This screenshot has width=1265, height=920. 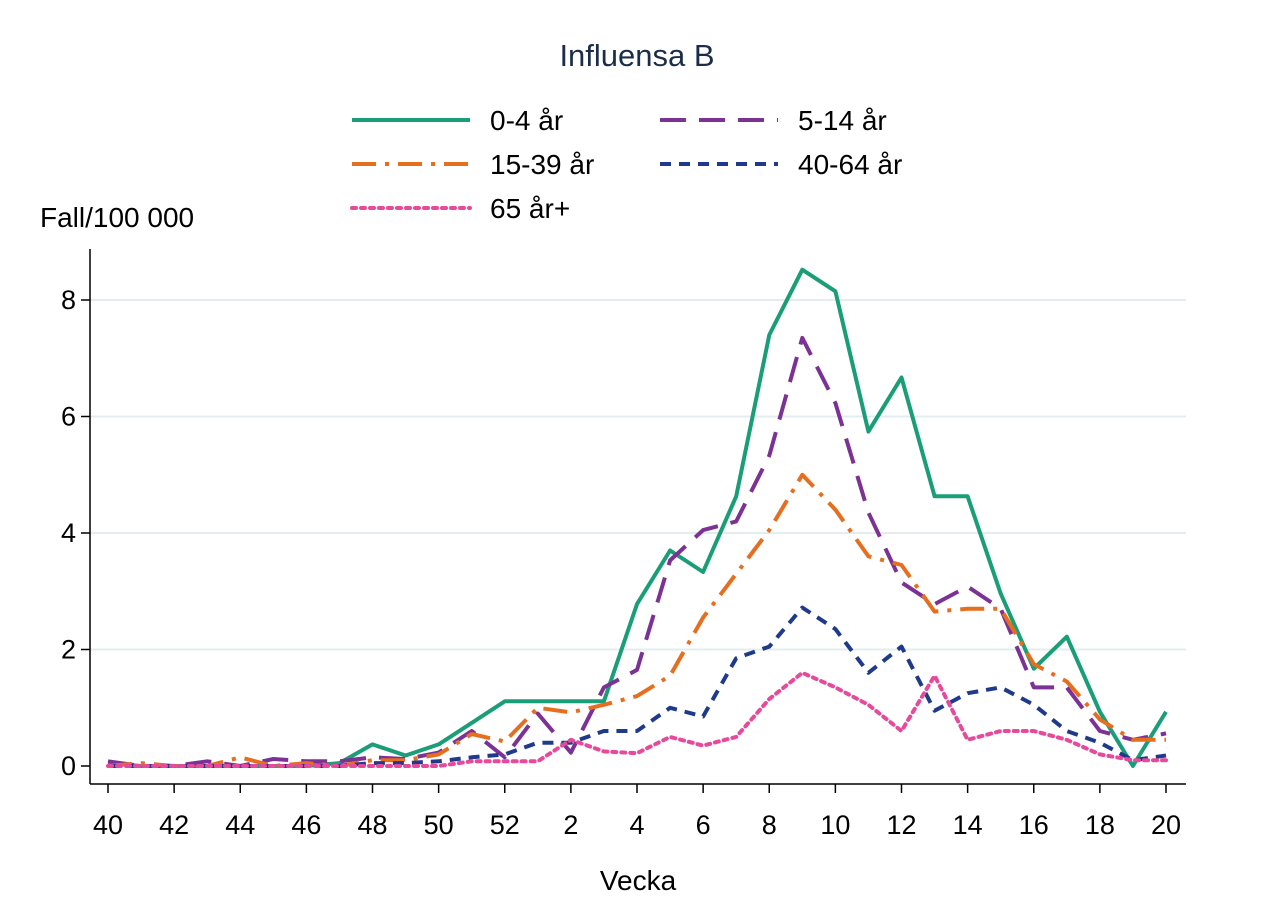 I want to click on x-tick-label: 20, so click(x=1166, y=825).